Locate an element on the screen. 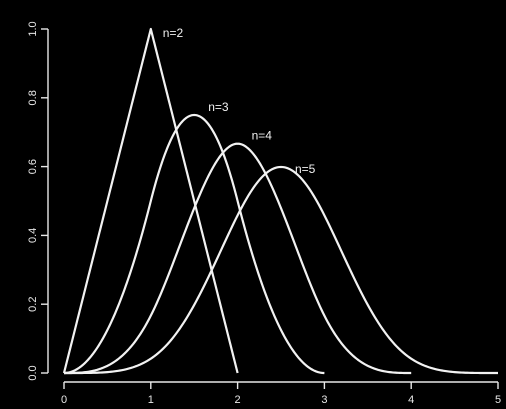  y-tick-label: 0.8 is located at coordinates (33, 97).